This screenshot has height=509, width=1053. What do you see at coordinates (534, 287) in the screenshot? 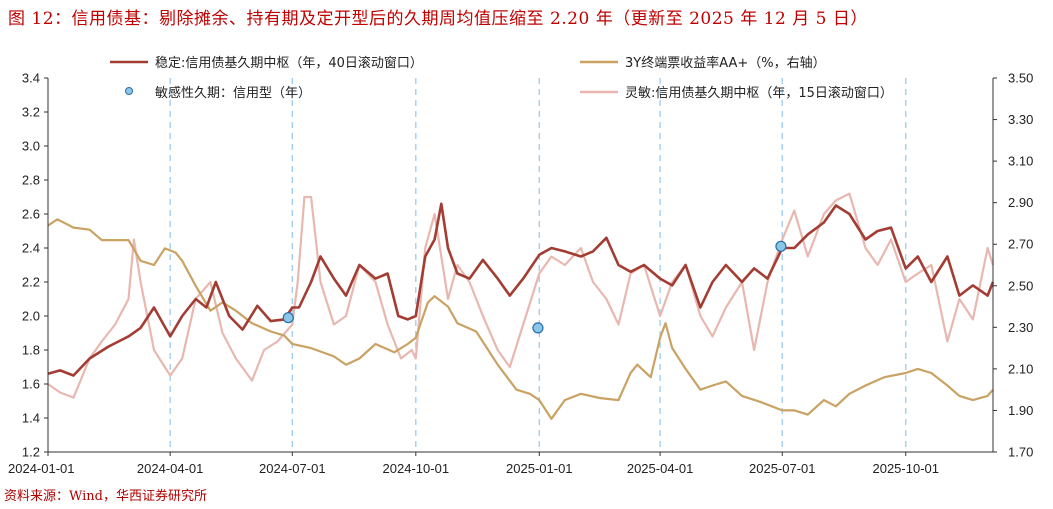
I see `scatter-layer` at bounding box center [534, 287].